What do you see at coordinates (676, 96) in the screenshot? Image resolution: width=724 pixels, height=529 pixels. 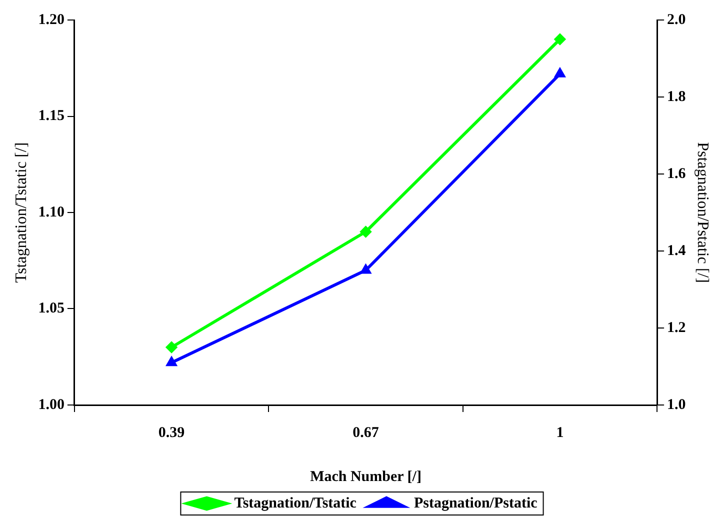 I see `y2-tick-label: 1.8` at bounding box center [676, 96].